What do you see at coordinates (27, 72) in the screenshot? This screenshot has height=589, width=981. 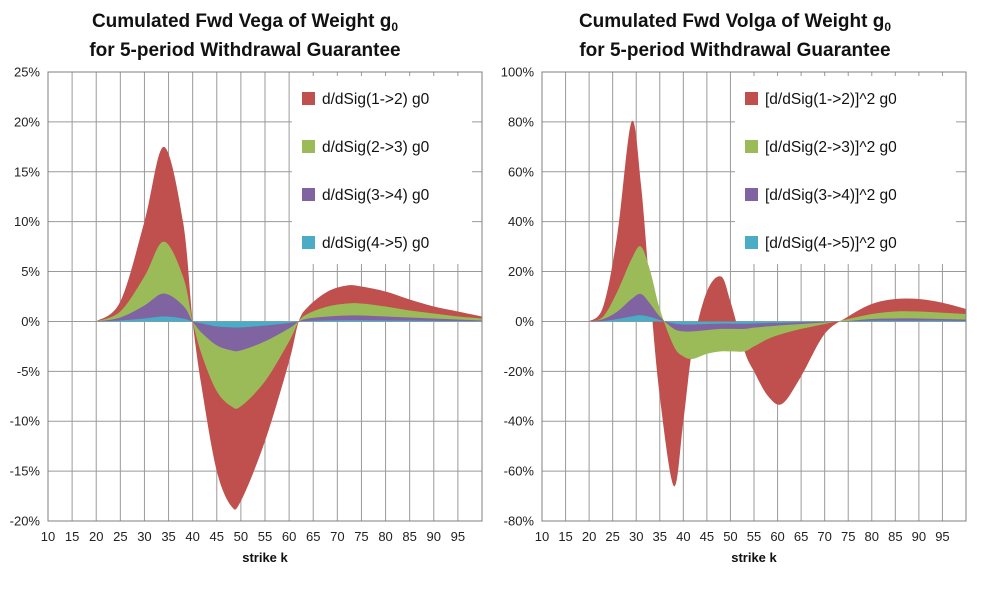 I see `y-tick-label: 25%` at bounding box center [27, 72].